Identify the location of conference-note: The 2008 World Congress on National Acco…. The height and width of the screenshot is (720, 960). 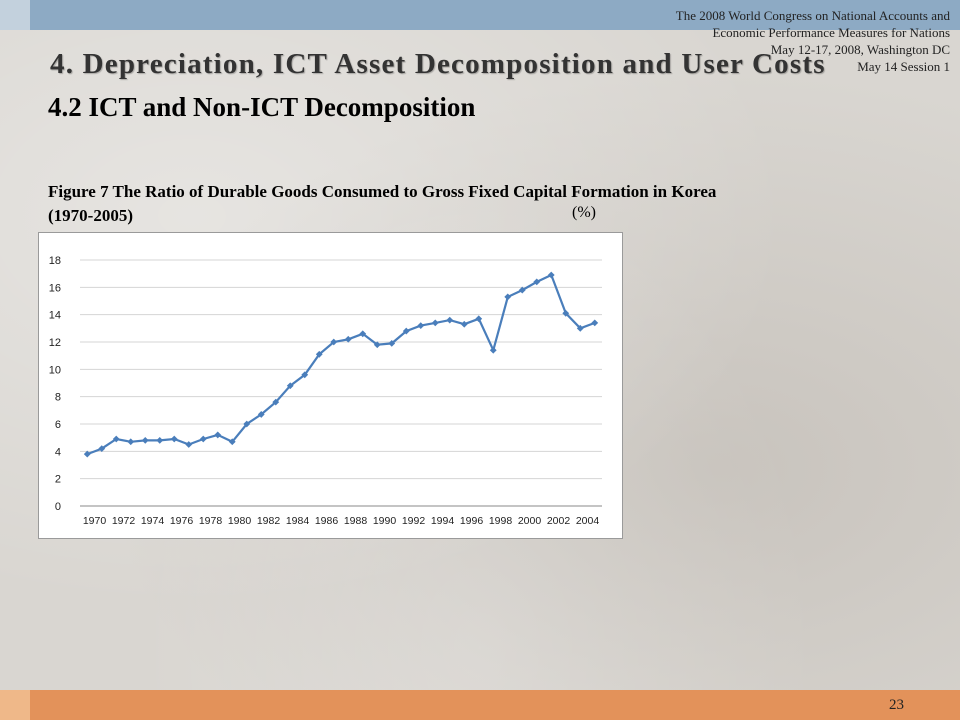
(785, 41).